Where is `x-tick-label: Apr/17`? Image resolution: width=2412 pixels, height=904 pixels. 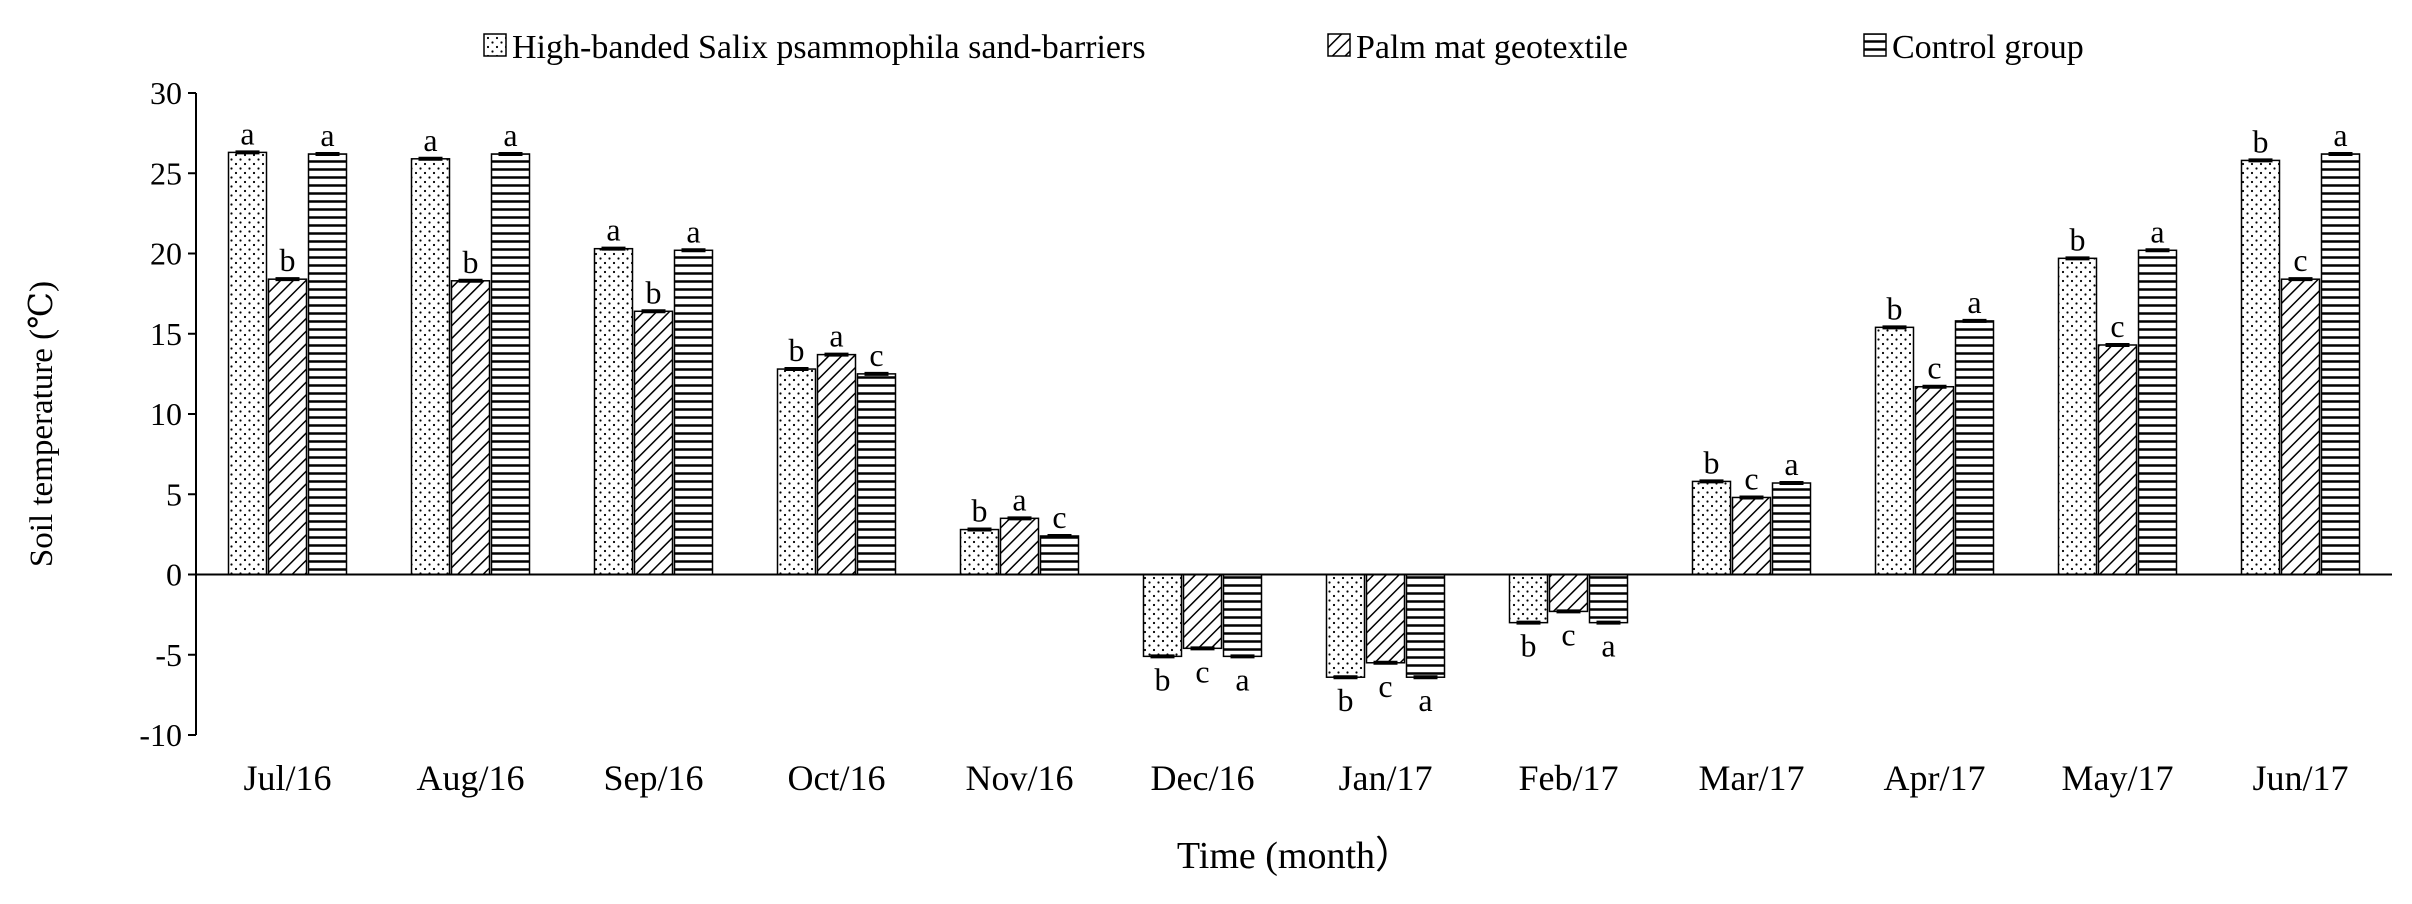 x-tick-label: Apr/17 is located at coordinates (1935, 778).